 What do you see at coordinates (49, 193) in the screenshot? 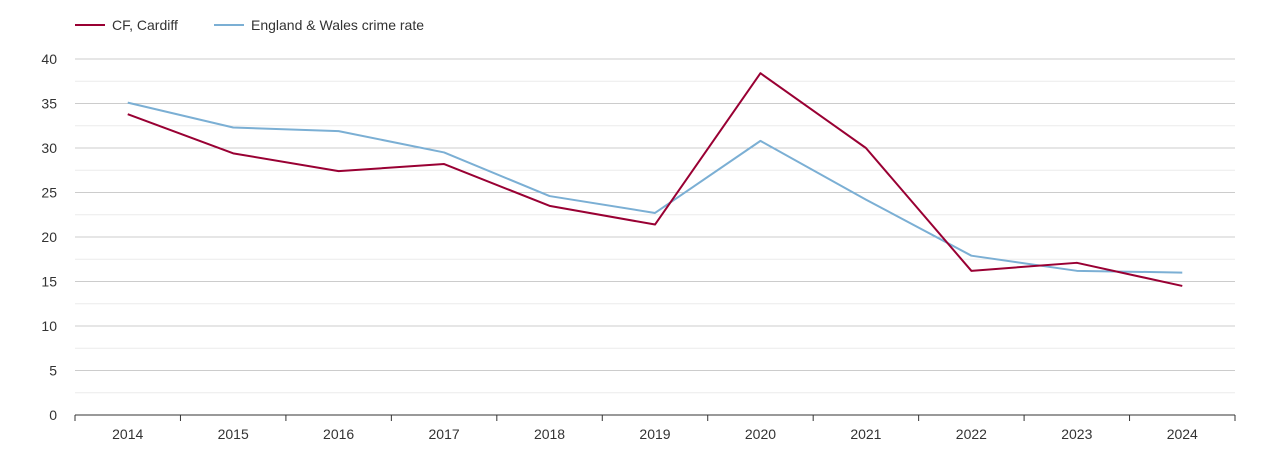
I see `y-tick-label: 25` at bounding box center [49, 193].